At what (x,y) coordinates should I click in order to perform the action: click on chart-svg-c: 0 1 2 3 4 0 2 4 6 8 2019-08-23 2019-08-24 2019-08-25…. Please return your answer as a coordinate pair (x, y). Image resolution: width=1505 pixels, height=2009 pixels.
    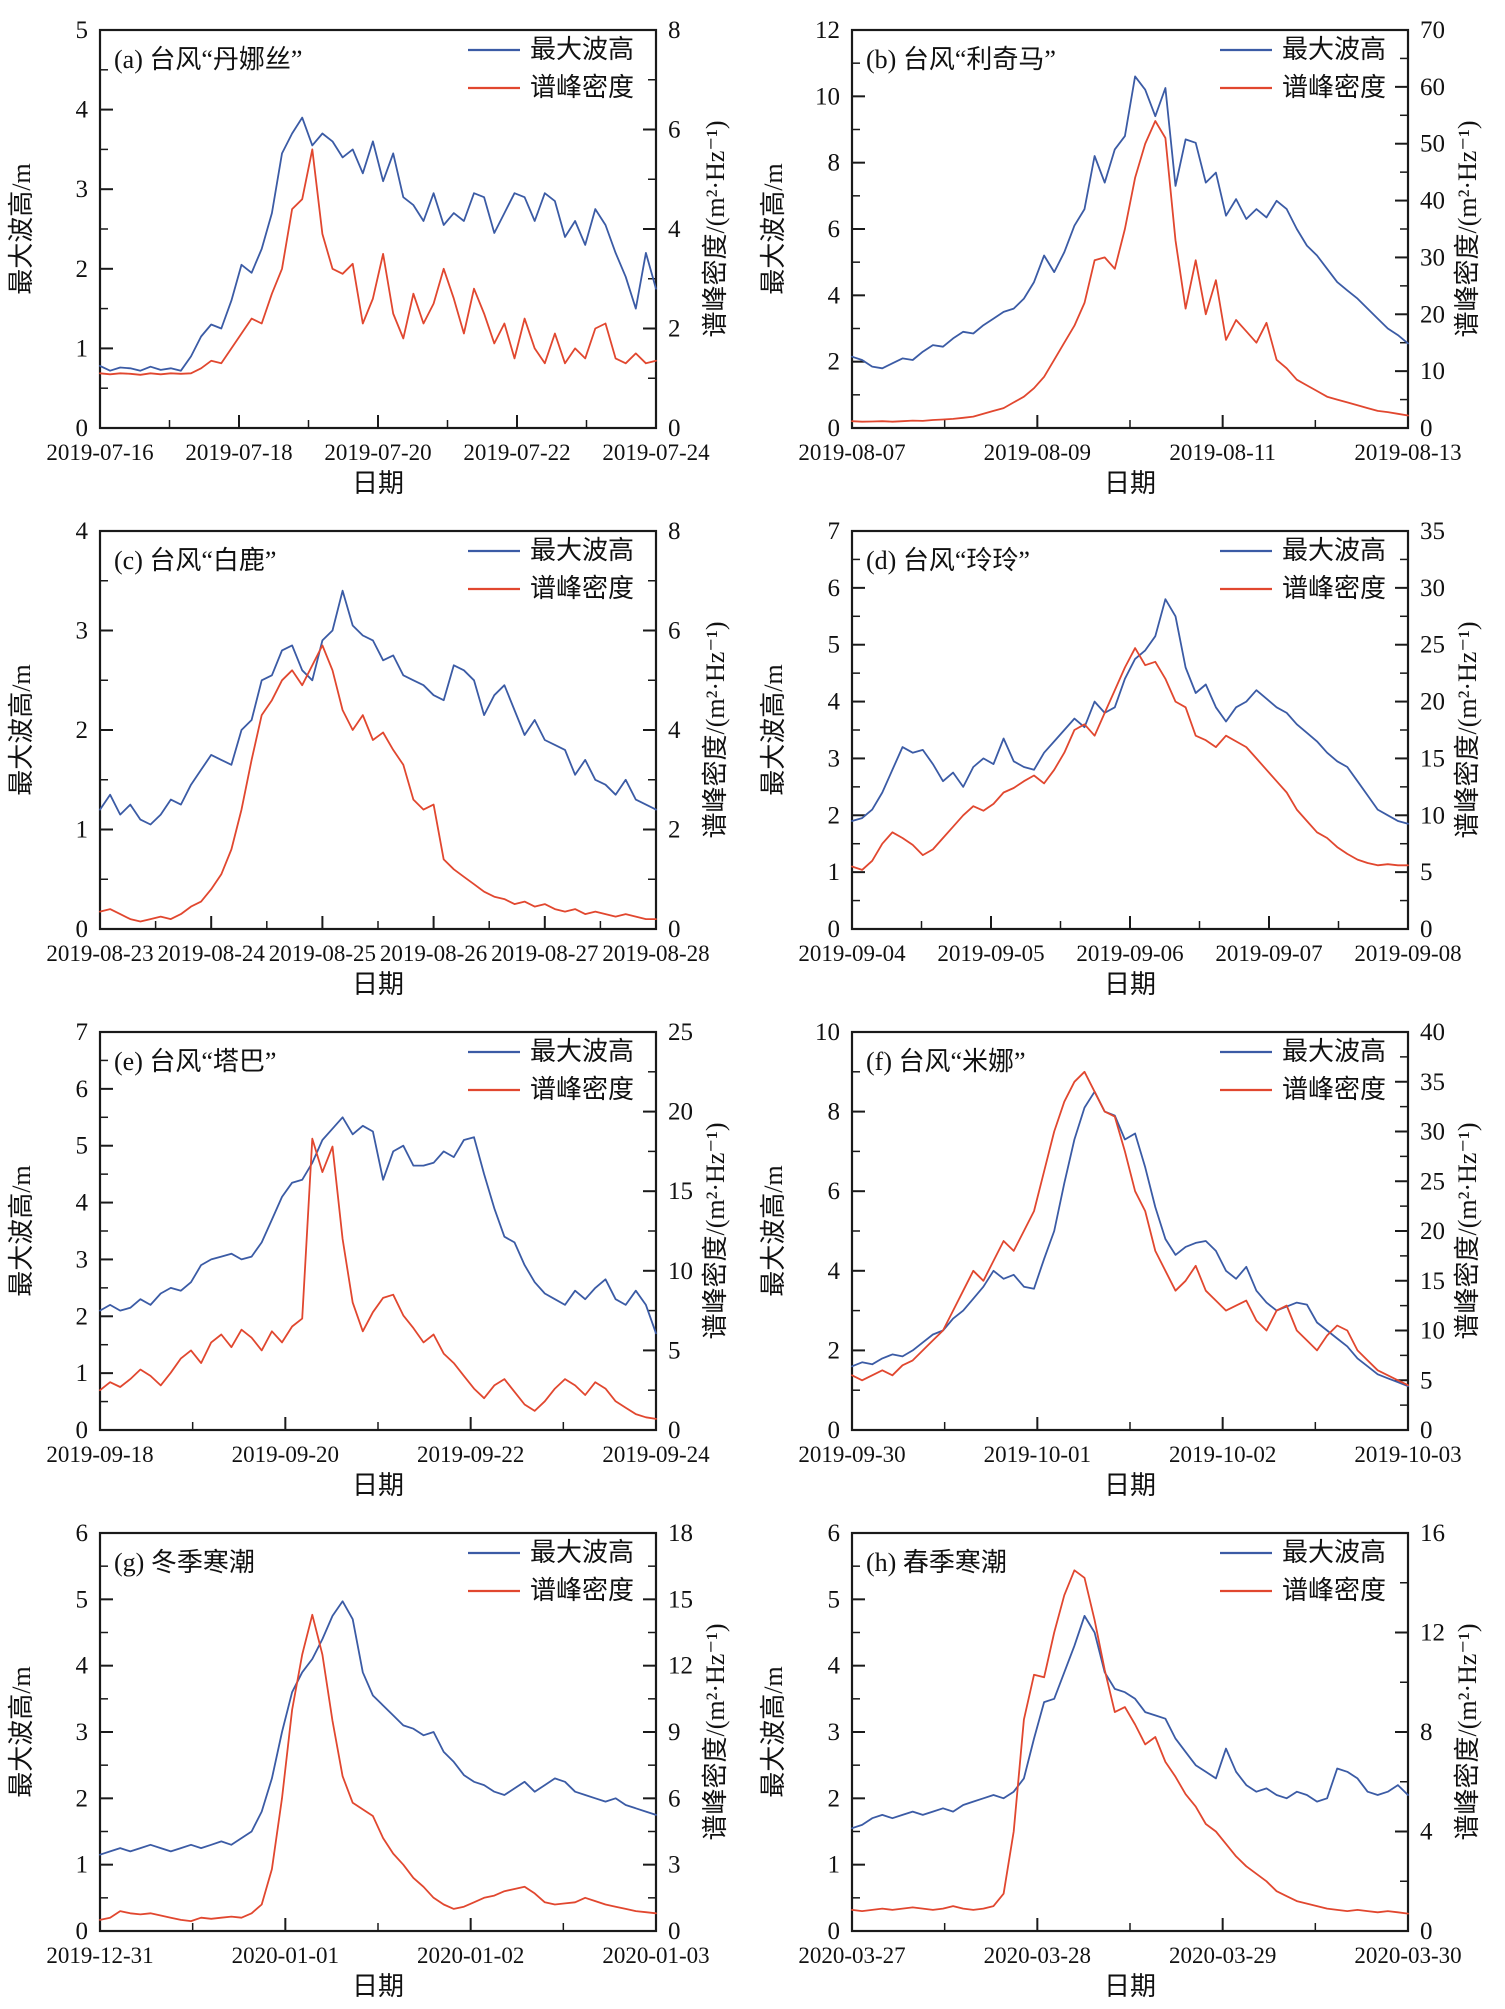
    Looking at the image, I should click on (368, 758).